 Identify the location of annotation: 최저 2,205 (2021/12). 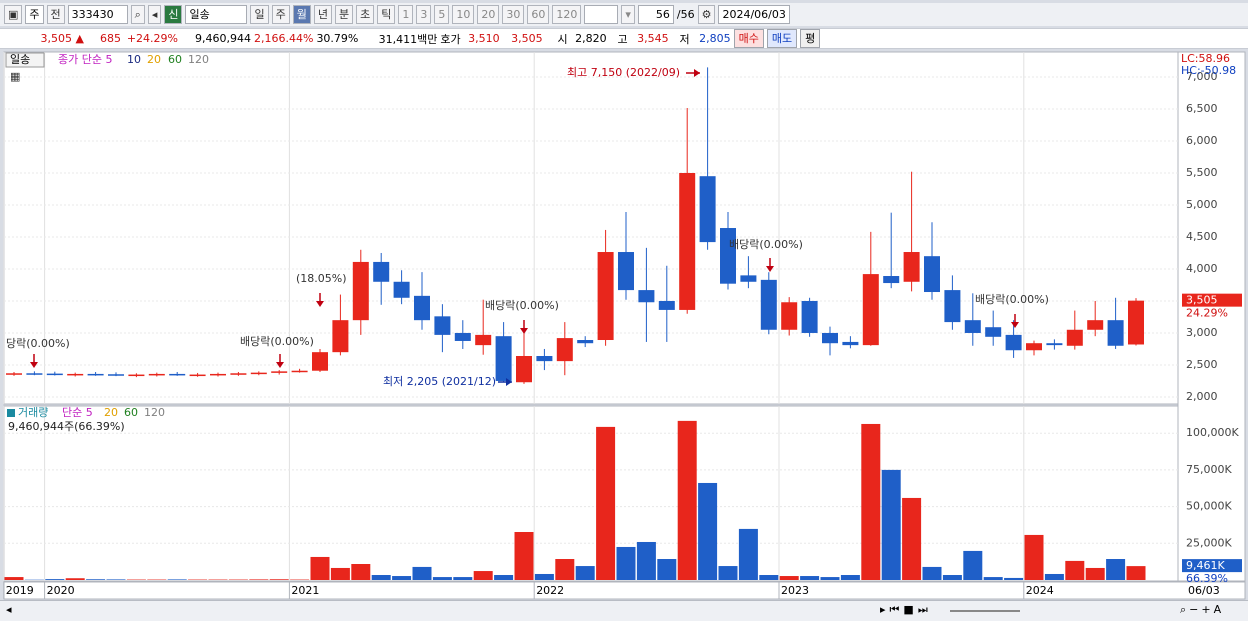
(439, 381).